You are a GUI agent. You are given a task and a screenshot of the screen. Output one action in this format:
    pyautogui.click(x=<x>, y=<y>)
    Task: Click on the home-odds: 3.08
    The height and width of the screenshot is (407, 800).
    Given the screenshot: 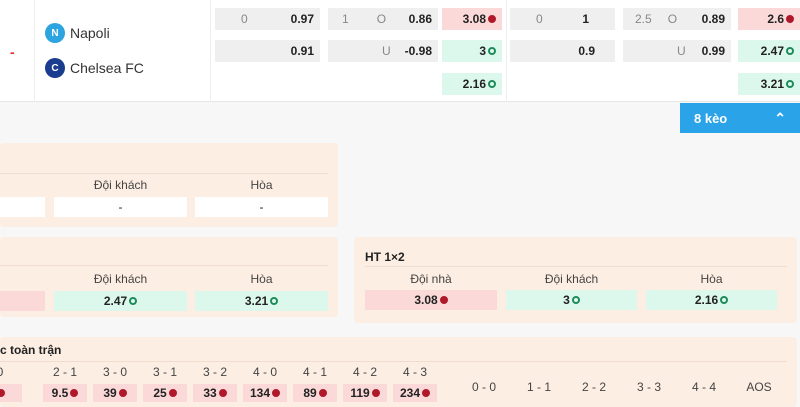 What is the action you would take?
    pyautogui.click(x=431, y=300)
    